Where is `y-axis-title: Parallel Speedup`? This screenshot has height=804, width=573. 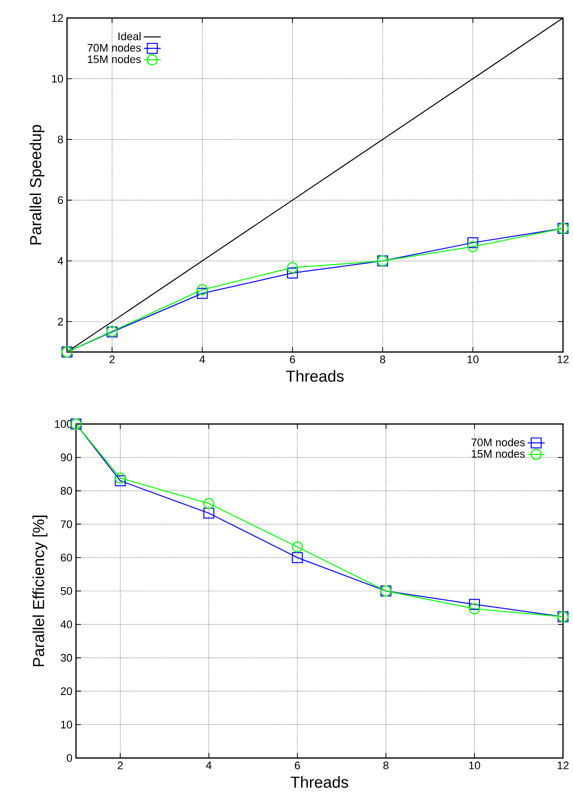
y-axis-title: Parallel Speedup is located at coordinates (37, 184).